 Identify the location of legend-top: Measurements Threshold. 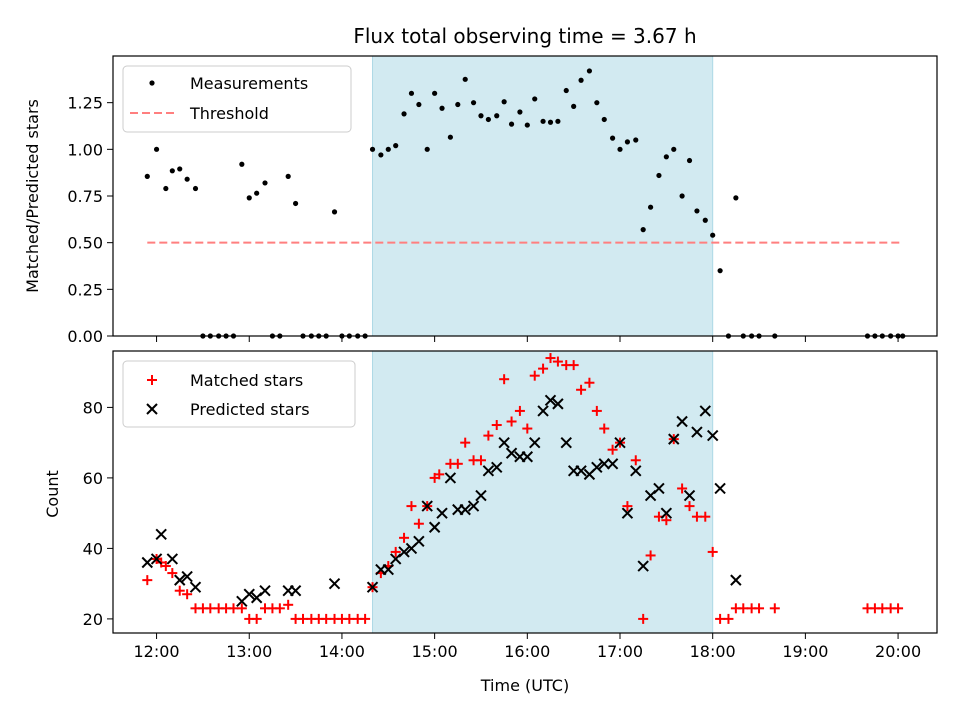
(237, 99).